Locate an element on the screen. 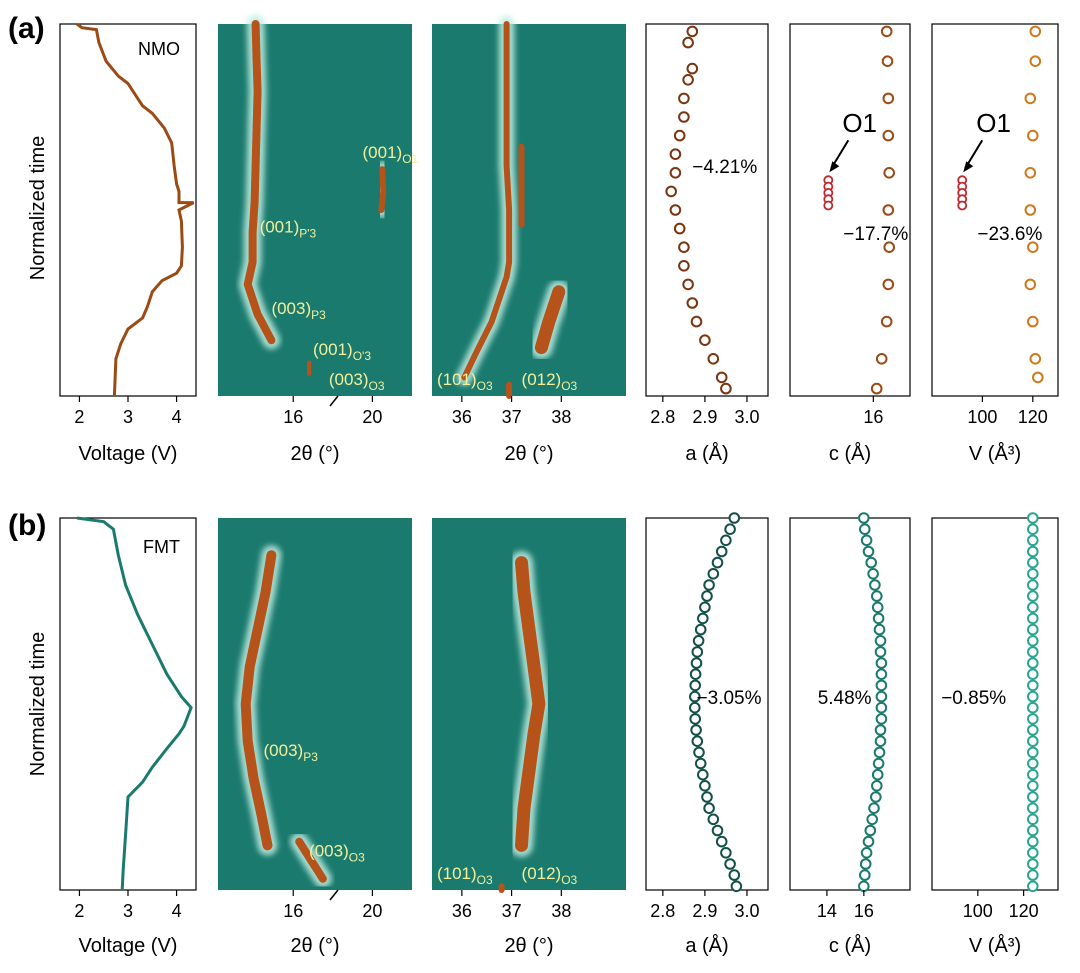 The width and height of the screenshot is (1080, 973). panel-a-lattice-a-frame is located at coordinates (707, 210).